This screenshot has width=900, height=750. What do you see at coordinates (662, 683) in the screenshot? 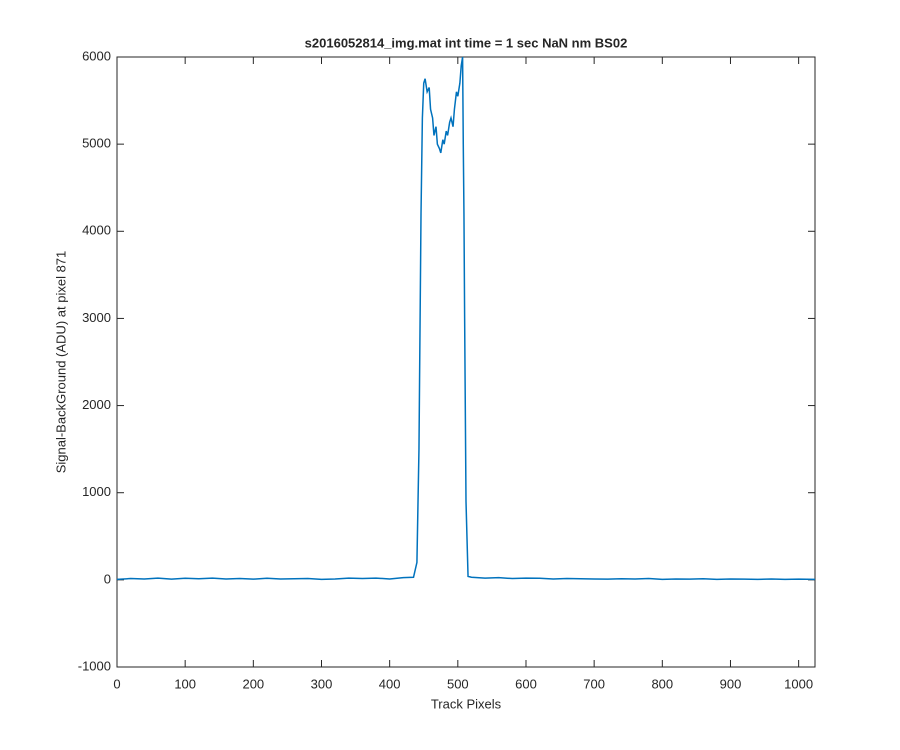
I see `x-tick-label: 800` at bounding box center [662, 683].